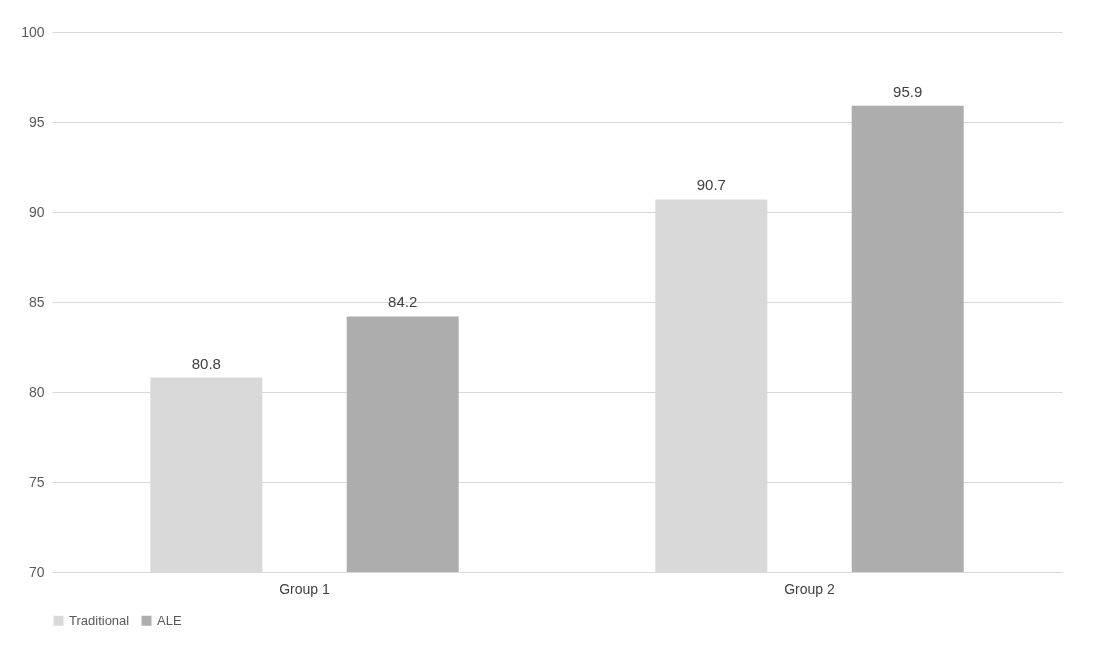 The height and width of the screenshot is (666, 1102). I want to click on data-label: 84.2, so click(403, 302).